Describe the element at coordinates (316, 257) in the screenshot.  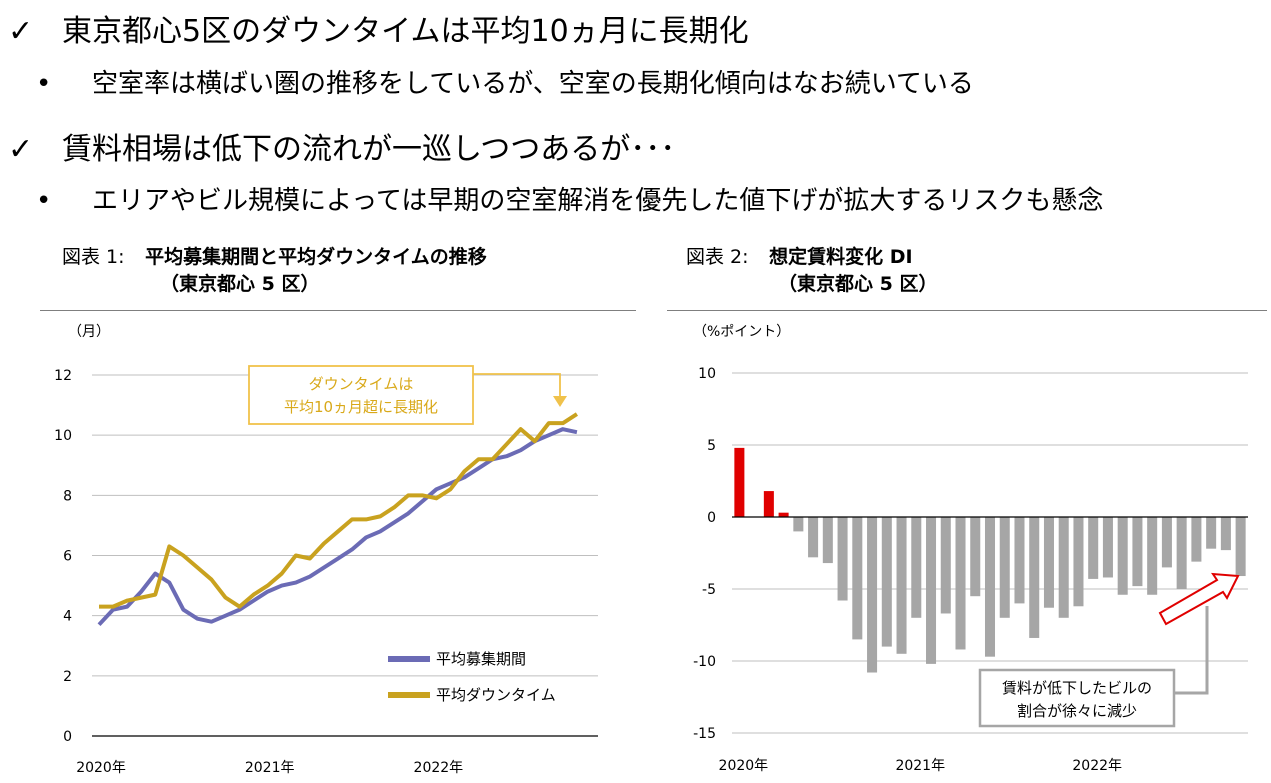
I see `figure-1-title-text: 平均募集期間と平均ダウンタイムの推移` at that location.